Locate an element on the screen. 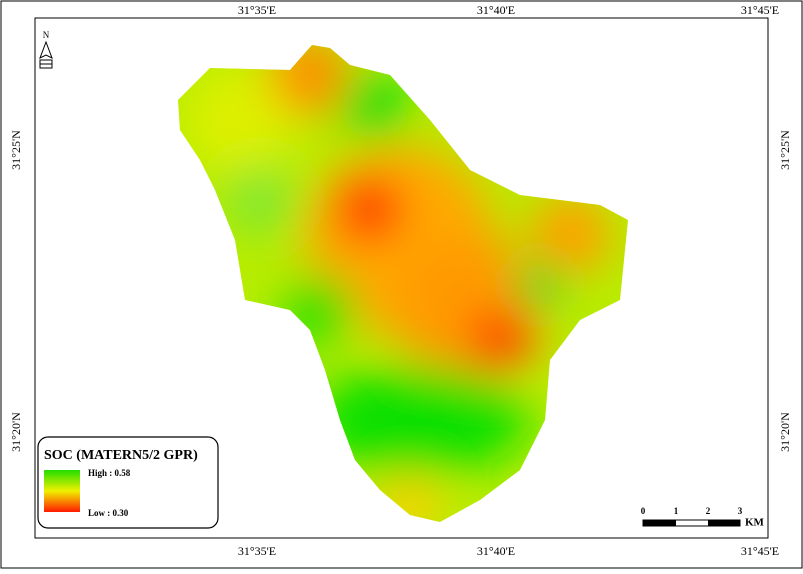 This screenshot has width=803, height=574. legend-box is located at coordinates (128, 482).